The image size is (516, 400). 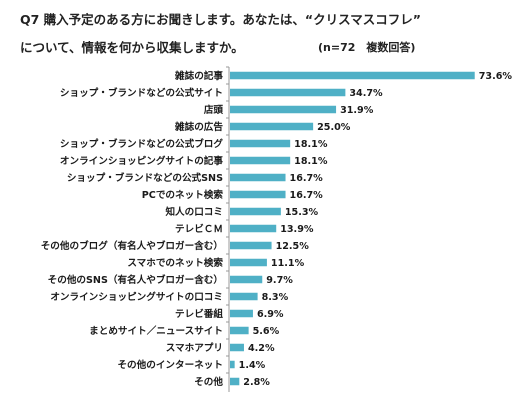 I want to click on category-label: テレビＣＭ, so click(x=199, y=229).